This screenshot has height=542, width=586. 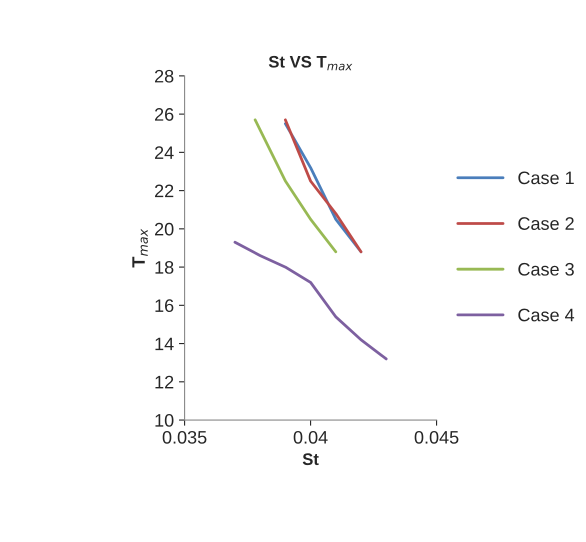 What do you see at coordinates (546, 315) in the screenshot?
I see `legend-label: Case 4` at bounding box center [546, 315].